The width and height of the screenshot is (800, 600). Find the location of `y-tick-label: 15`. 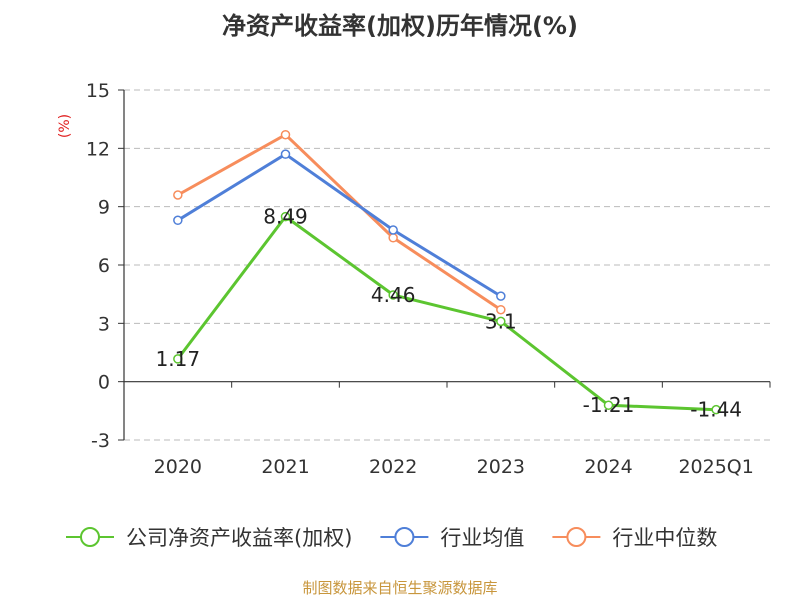

y-tick-label: 15 is located at coordinates (98, 91).